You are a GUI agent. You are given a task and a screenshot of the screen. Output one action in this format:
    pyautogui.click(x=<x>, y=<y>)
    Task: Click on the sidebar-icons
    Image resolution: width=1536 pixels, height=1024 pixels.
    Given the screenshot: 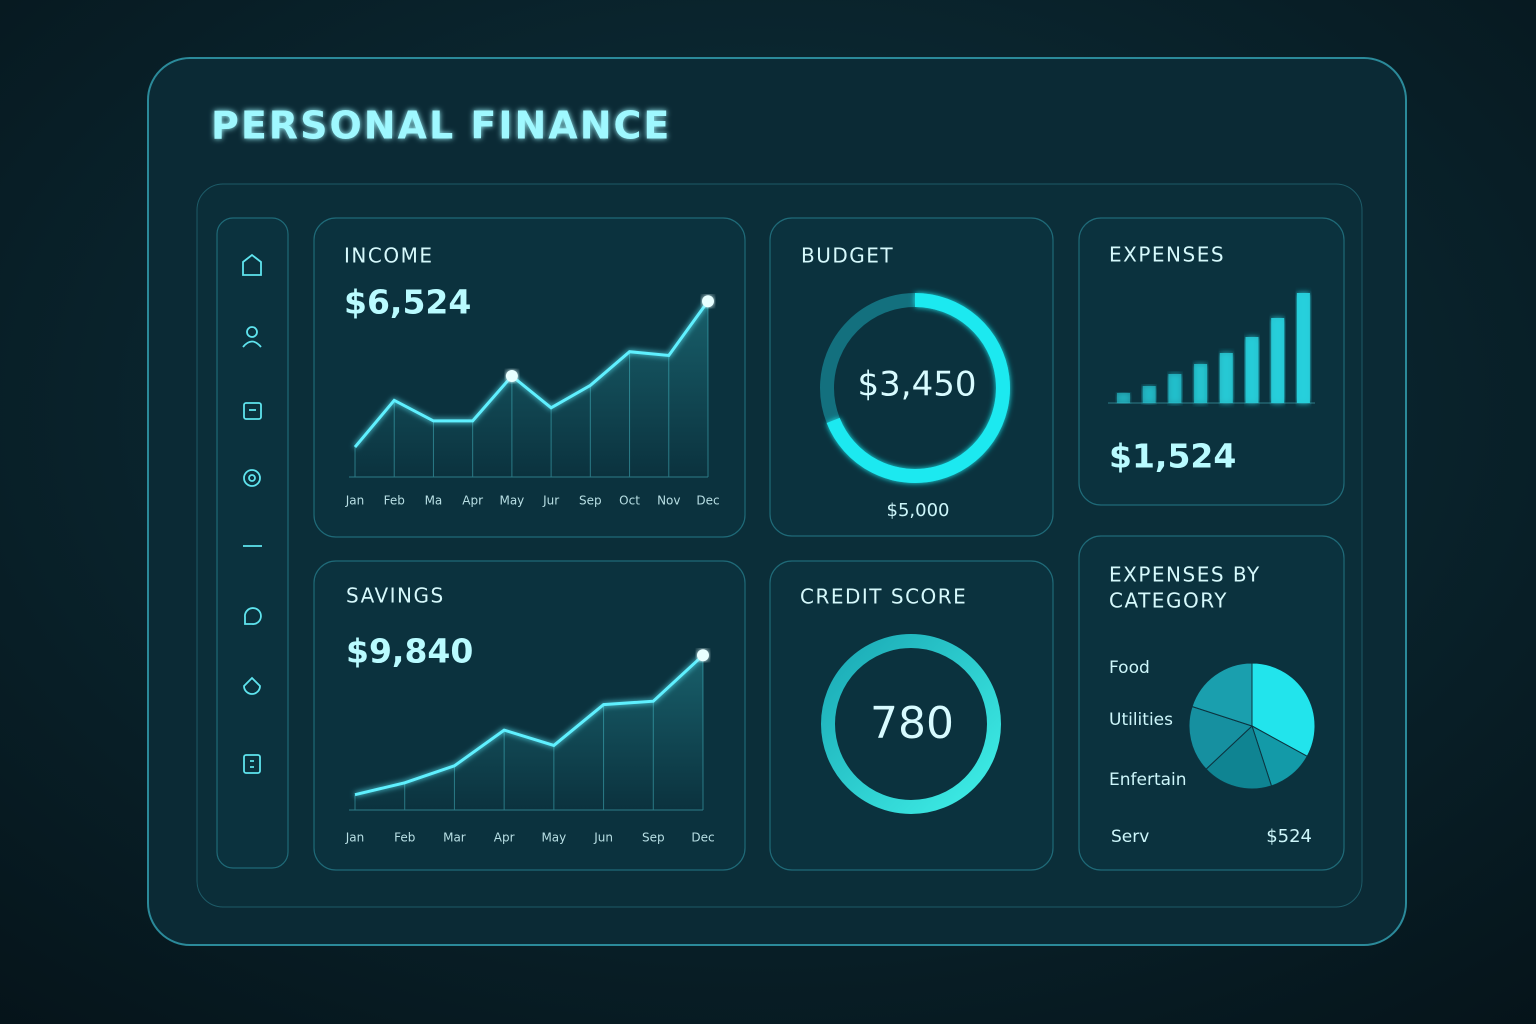 What is the action you would take?
    pyautogui.click(x=252, y=513)
    